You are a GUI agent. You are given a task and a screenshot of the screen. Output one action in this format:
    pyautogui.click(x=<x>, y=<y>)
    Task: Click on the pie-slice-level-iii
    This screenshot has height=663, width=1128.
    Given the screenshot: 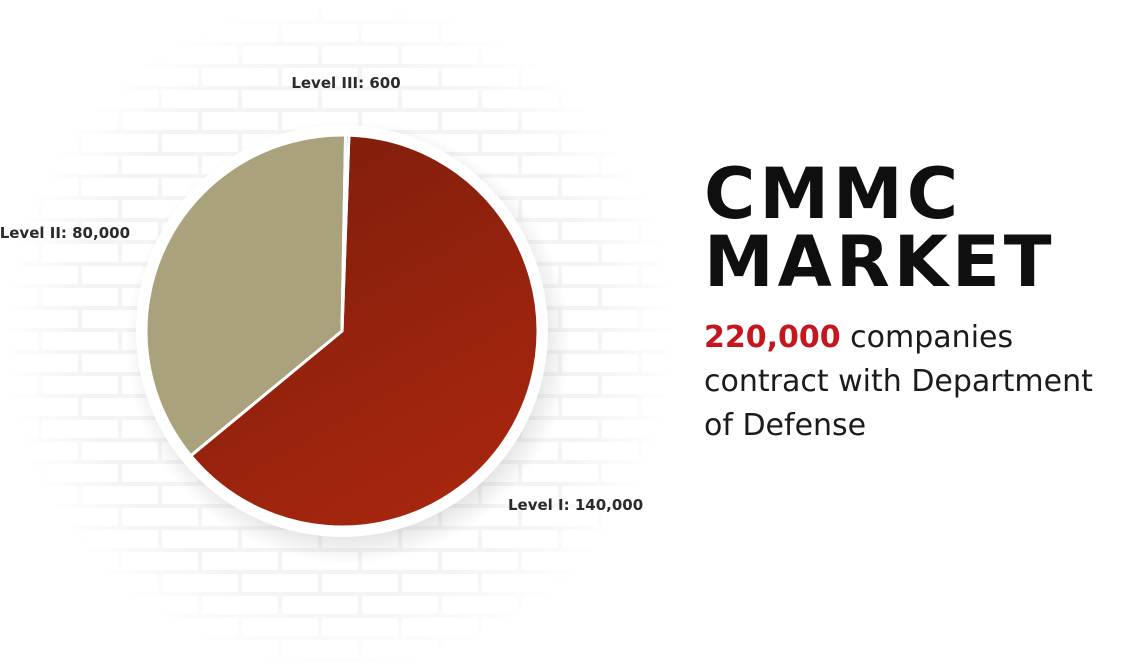 What is the action you would take?
    pyautogui.click(x=345, y=233)
    